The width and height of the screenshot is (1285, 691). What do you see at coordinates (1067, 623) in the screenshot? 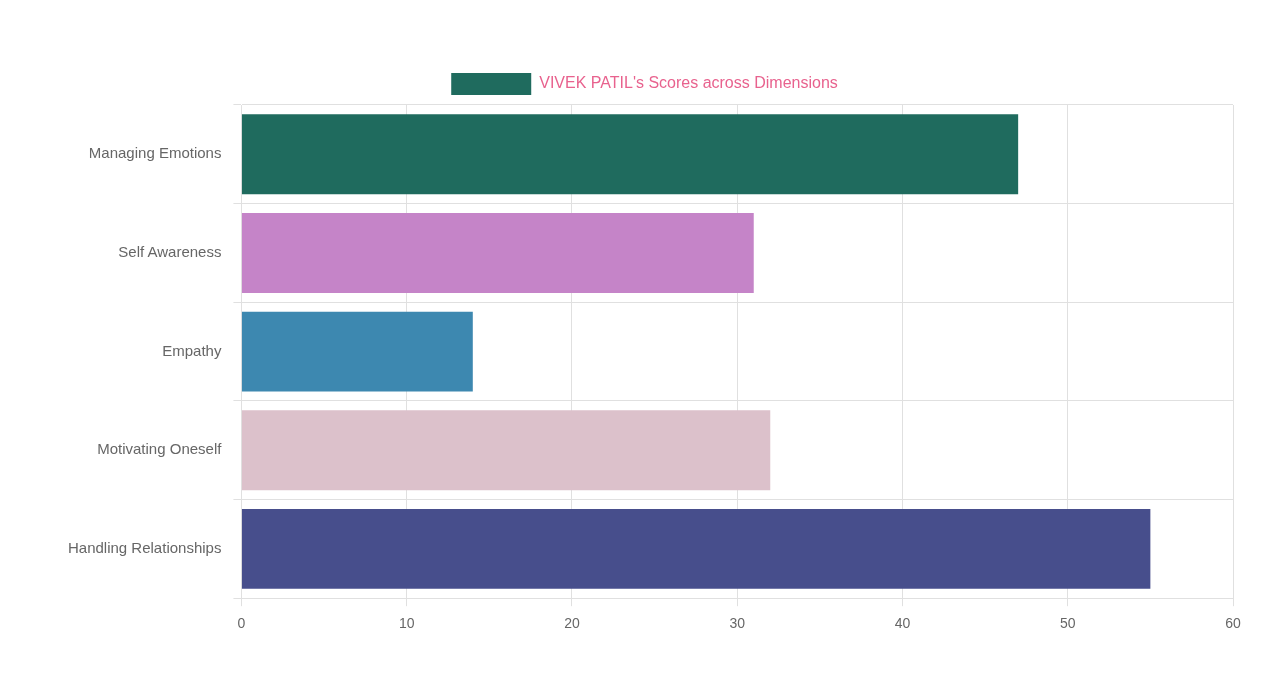
I see `x-tick-label: 50` at bounding box center [1067, 623].